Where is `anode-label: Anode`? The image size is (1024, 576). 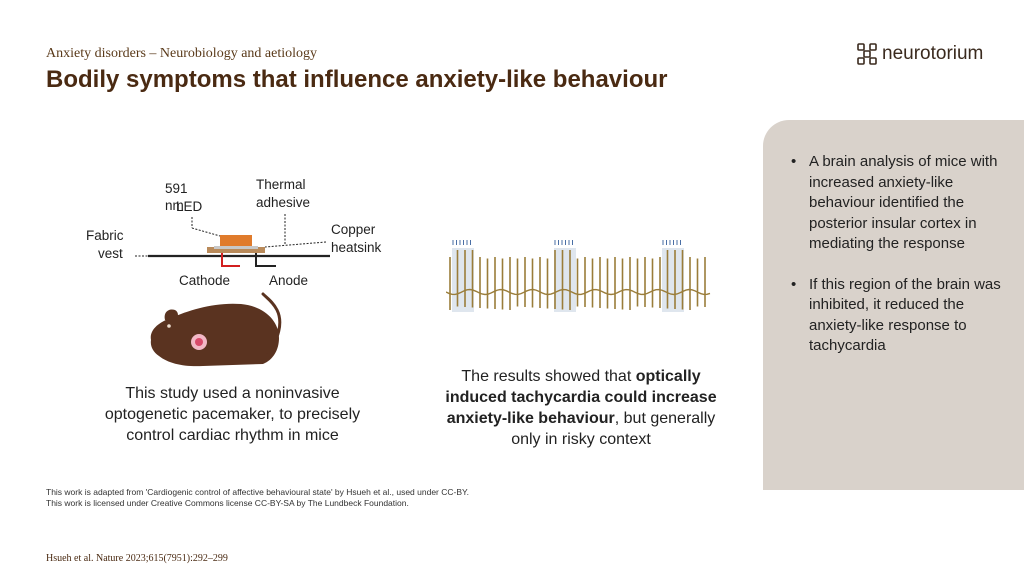
anode-label: Anode is located at coordinates (289, 280).